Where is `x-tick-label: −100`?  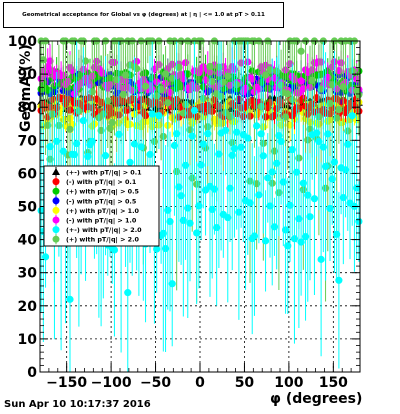
x-tick-label: −100 is located at coordinates (111, 383).